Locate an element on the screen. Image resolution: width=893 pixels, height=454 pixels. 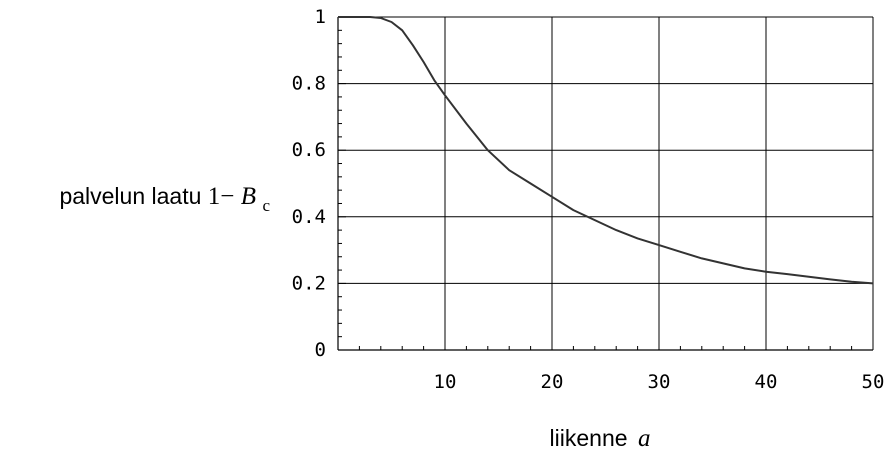
y-tick-label: 0 is located at coordinates (320, 350).